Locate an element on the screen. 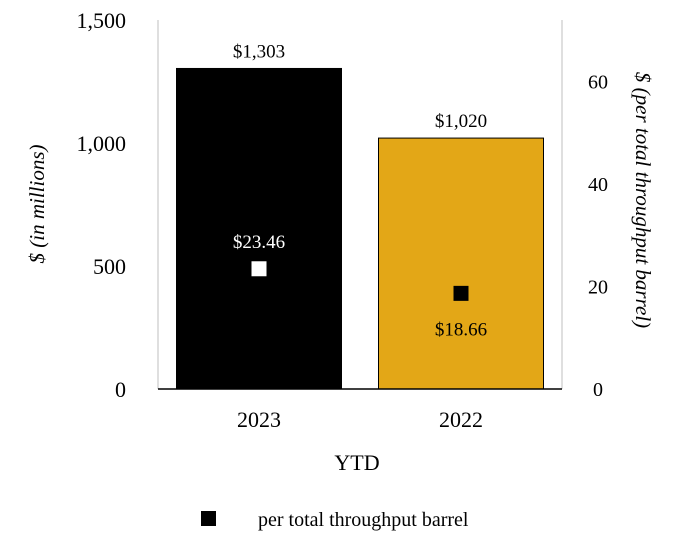 The image size is (682, 552). y2-tick-label: 20 is located at coordinates (598, 288).